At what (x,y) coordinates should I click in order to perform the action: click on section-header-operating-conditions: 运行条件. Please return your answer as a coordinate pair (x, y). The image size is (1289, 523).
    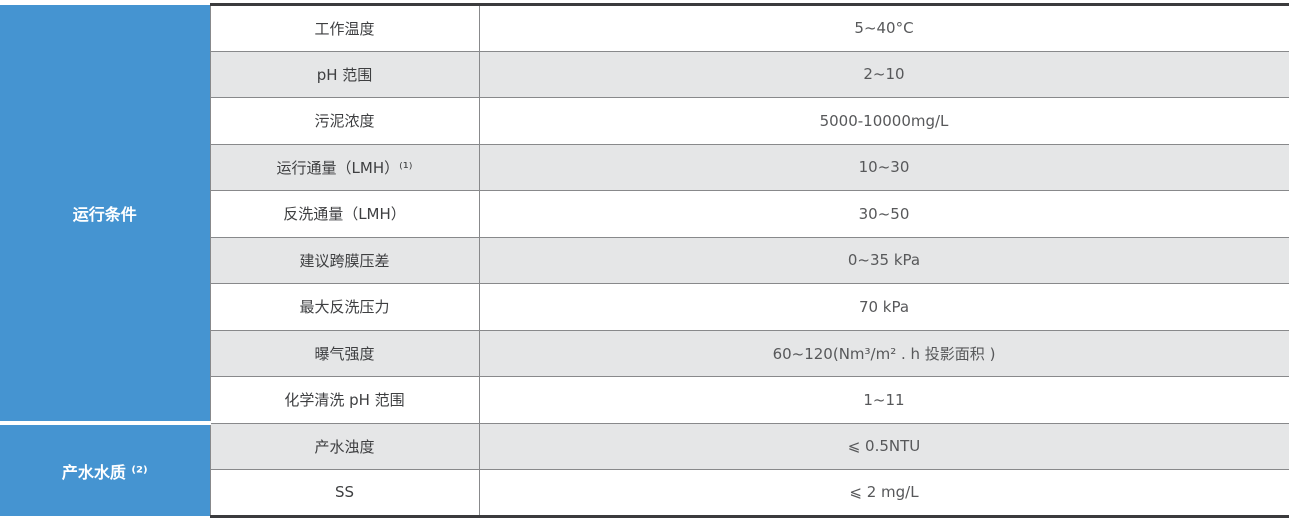
    Looking at the image, I should click on (105, 213).